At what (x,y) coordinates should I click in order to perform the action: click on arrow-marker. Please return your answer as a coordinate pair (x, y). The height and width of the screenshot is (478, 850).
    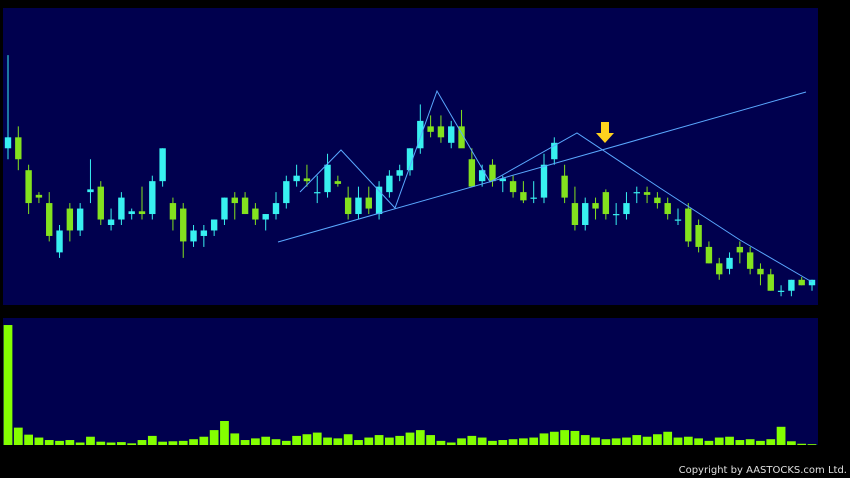
    Looking at the image, I should click on (605, 132).